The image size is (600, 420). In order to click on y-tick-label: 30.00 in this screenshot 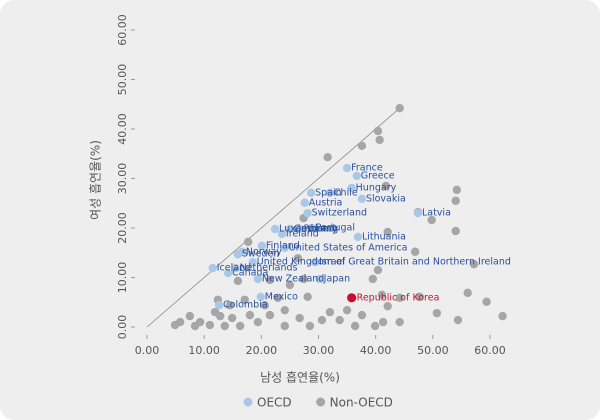, I will do `click(122, 179)`.